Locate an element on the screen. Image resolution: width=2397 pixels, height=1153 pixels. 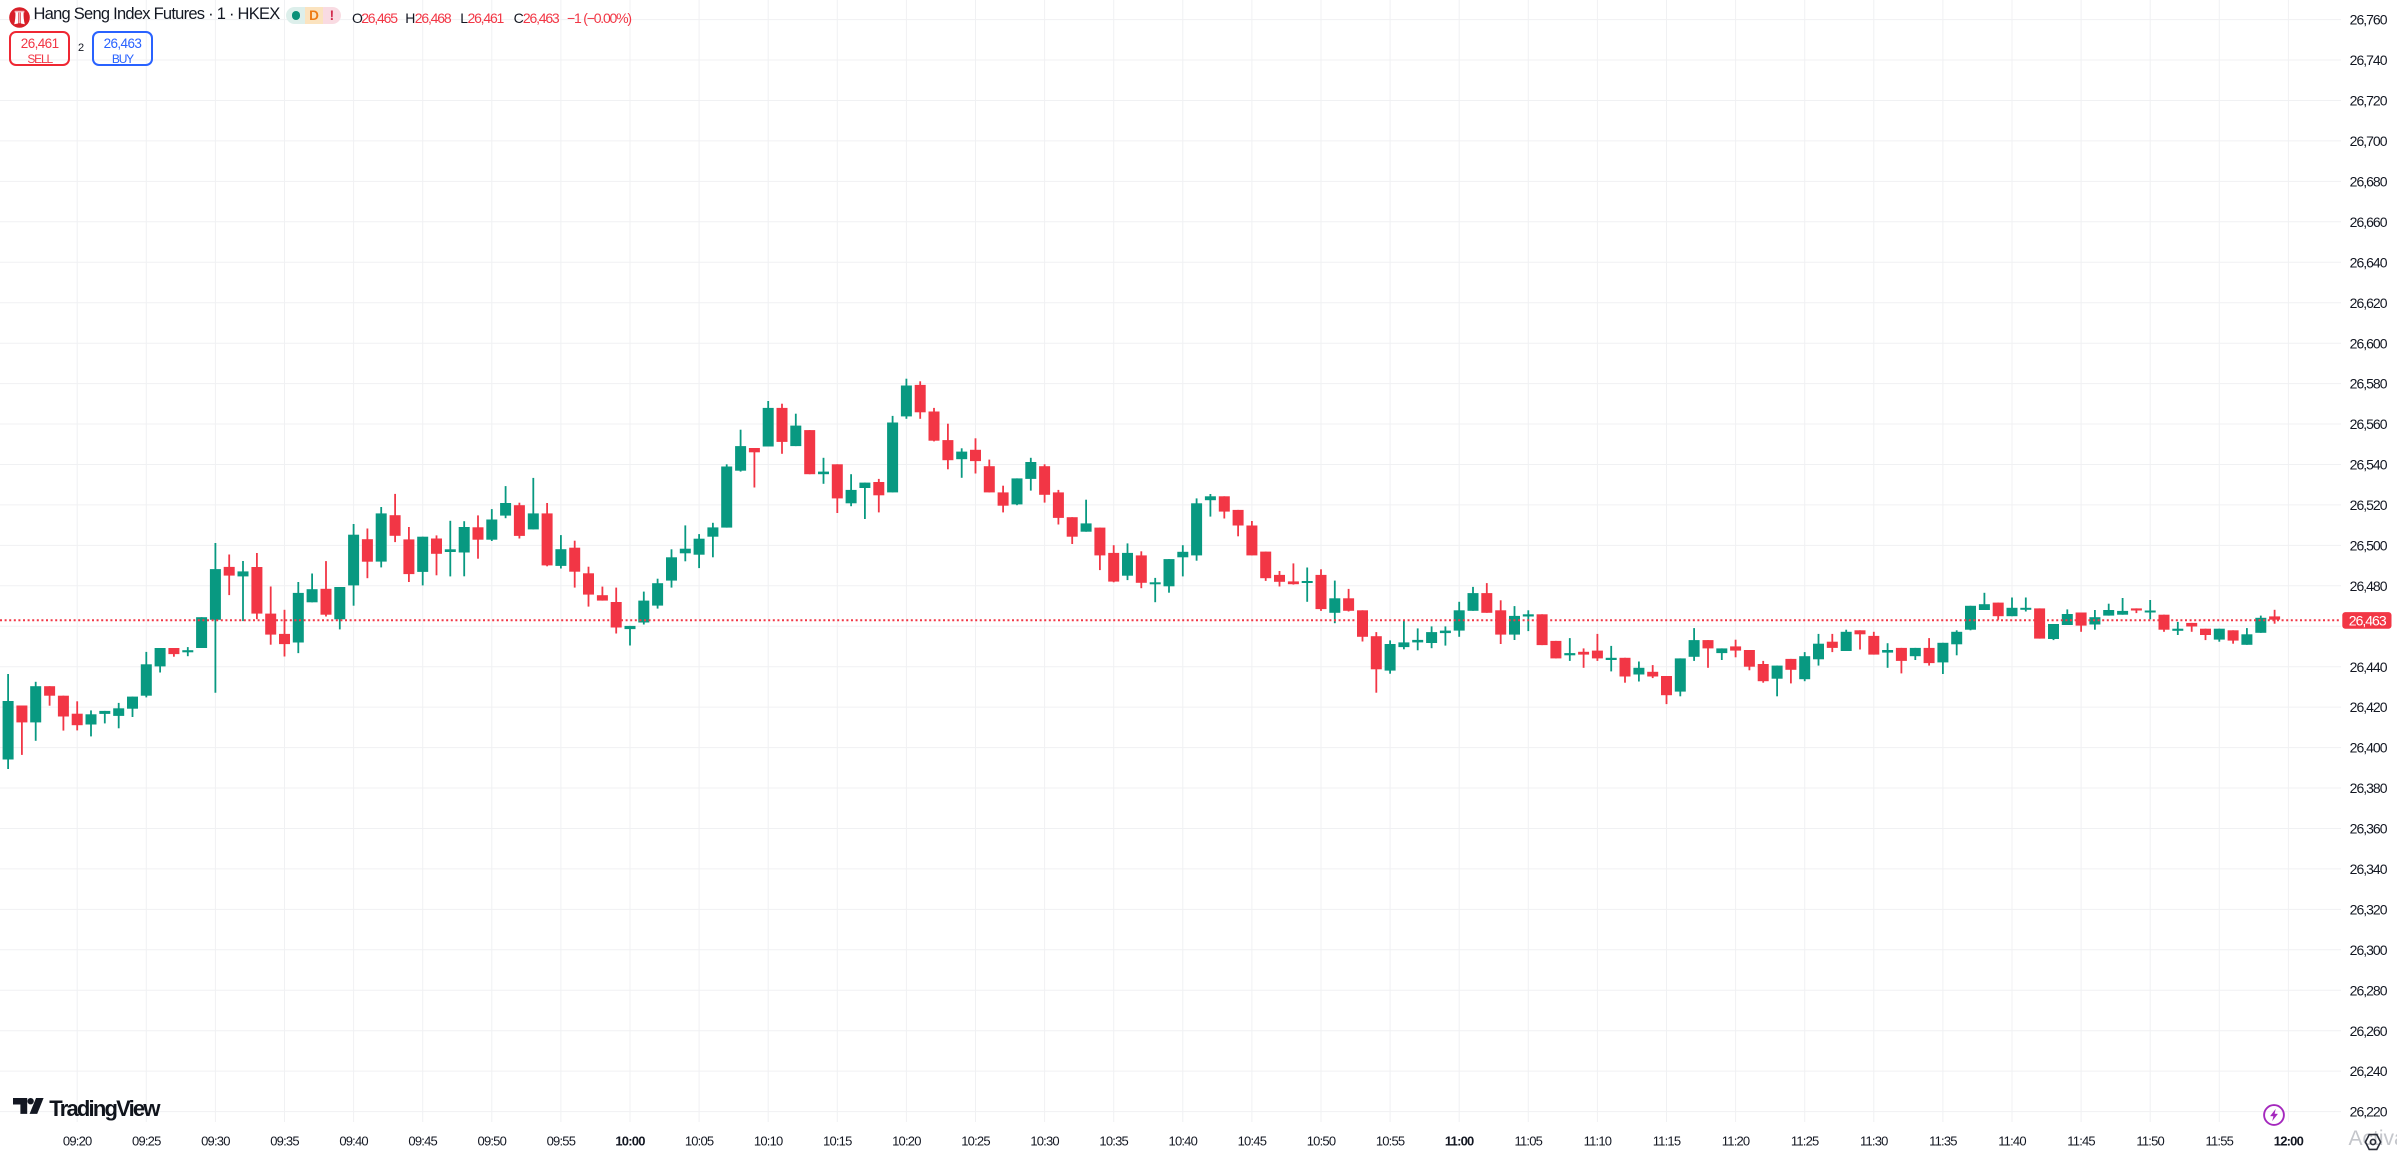
svg-text: 26,463 is located at coordinates (2368, 621).